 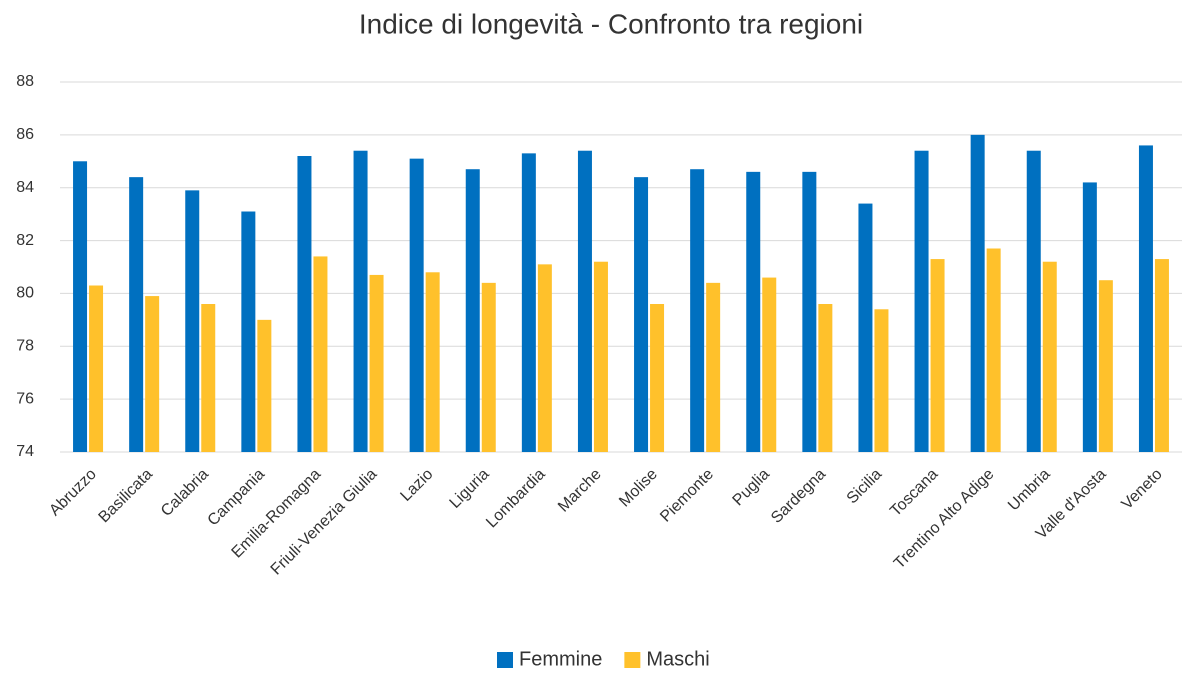 What do you see at coordinates (73, 493) in the screenshot?
I see `x-tick-label: Abruzzo` at bounding box center [73, 493].